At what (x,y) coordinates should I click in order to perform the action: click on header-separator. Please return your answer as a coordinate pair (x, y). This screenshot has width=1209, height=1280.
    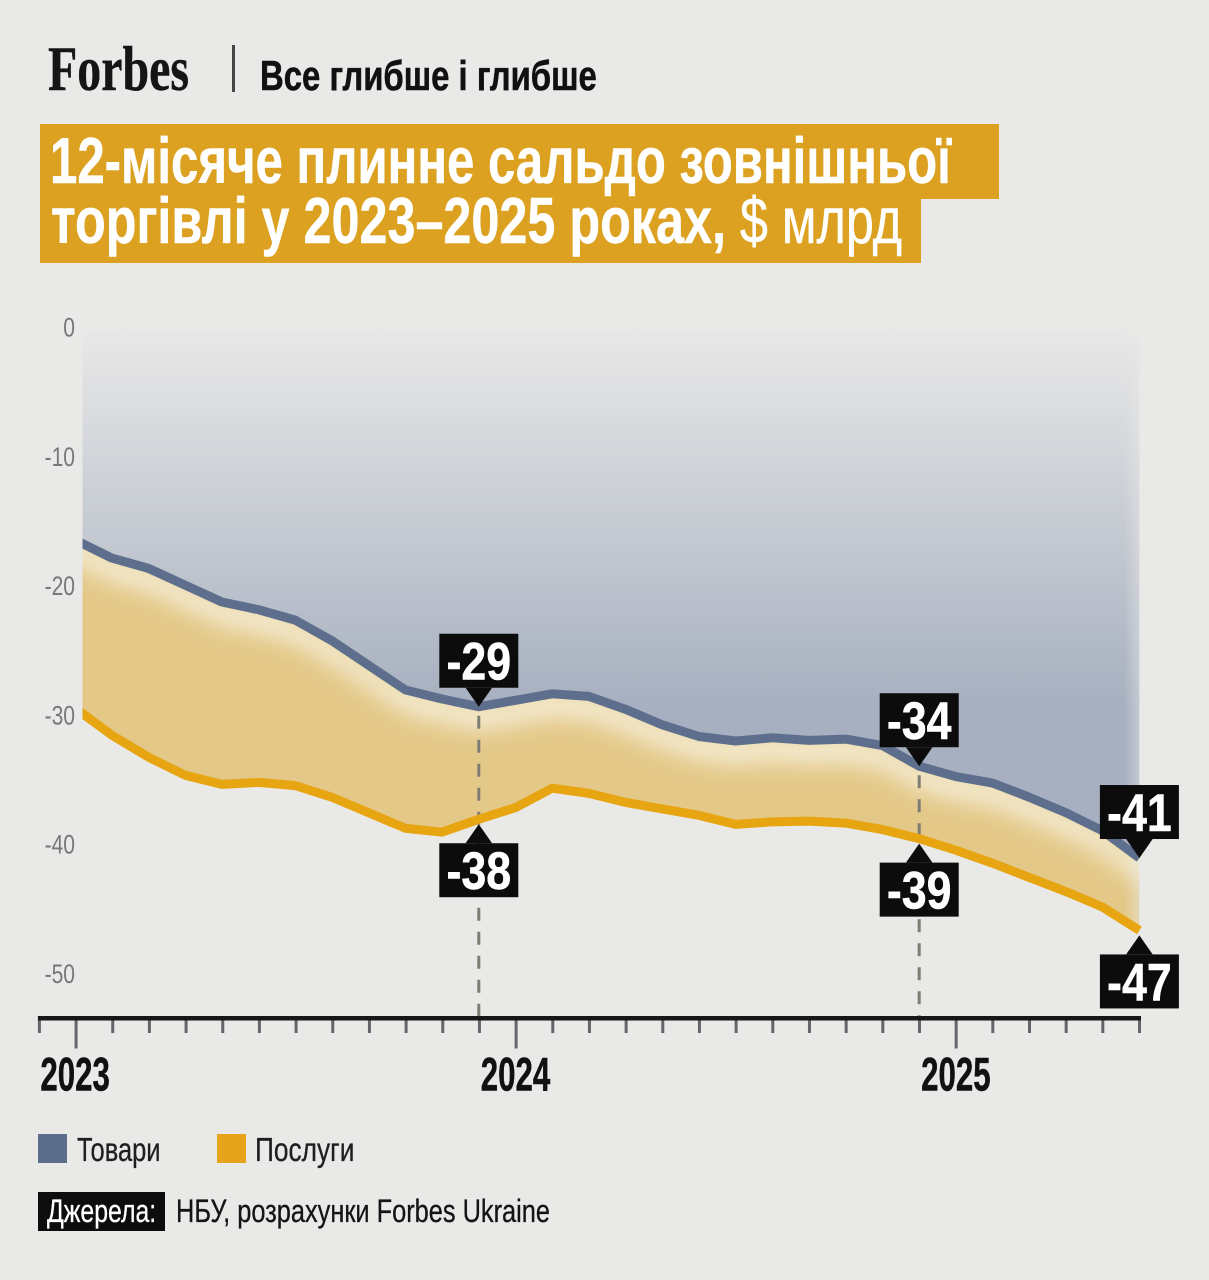
    Looking at the image, I should click on (233, 68).